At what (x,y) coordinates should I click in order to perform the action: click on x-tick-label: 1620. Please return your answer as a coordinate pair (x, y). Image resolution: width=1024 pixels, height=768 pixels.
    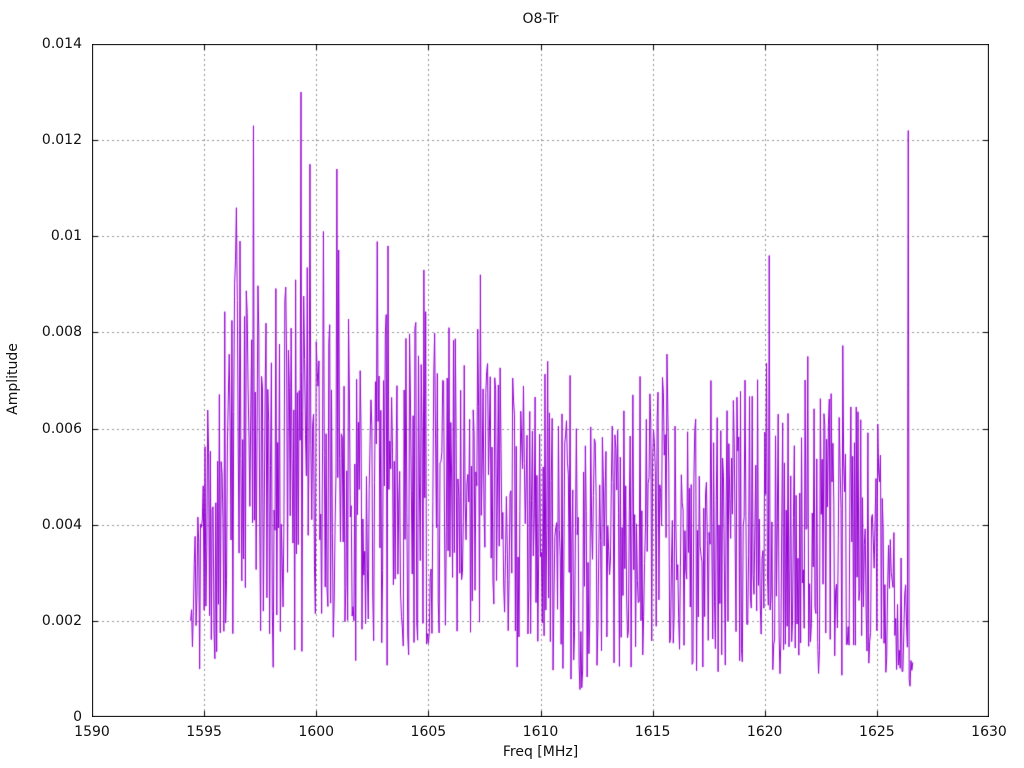
    Looking at the image, I should click on (764, 732).